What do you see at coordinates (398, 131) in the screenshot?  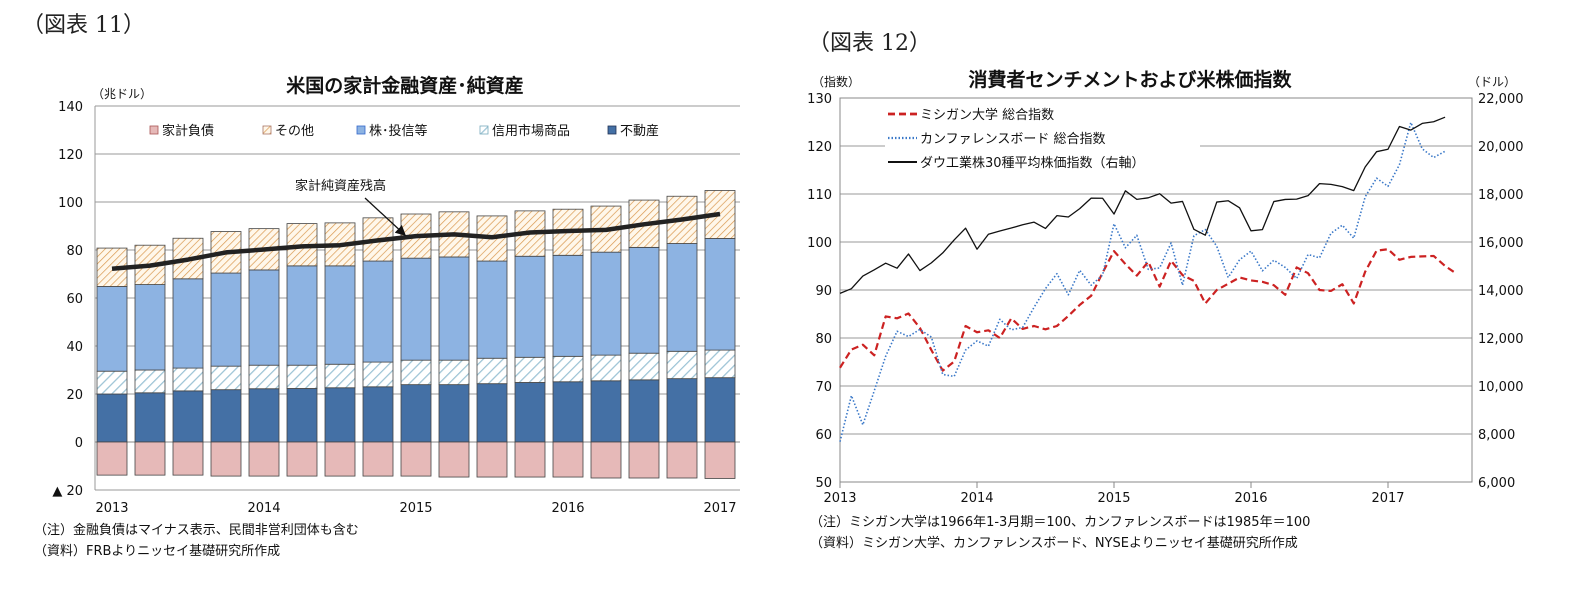 I see `legend-label: 株･投信等` at bounding box center [398, 131].